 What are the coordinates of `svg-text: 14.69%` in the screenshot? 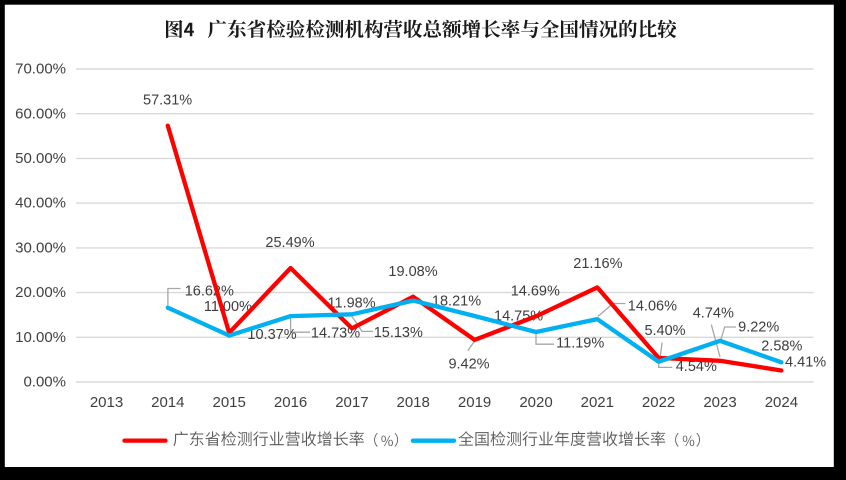 It's located at (535, 291).